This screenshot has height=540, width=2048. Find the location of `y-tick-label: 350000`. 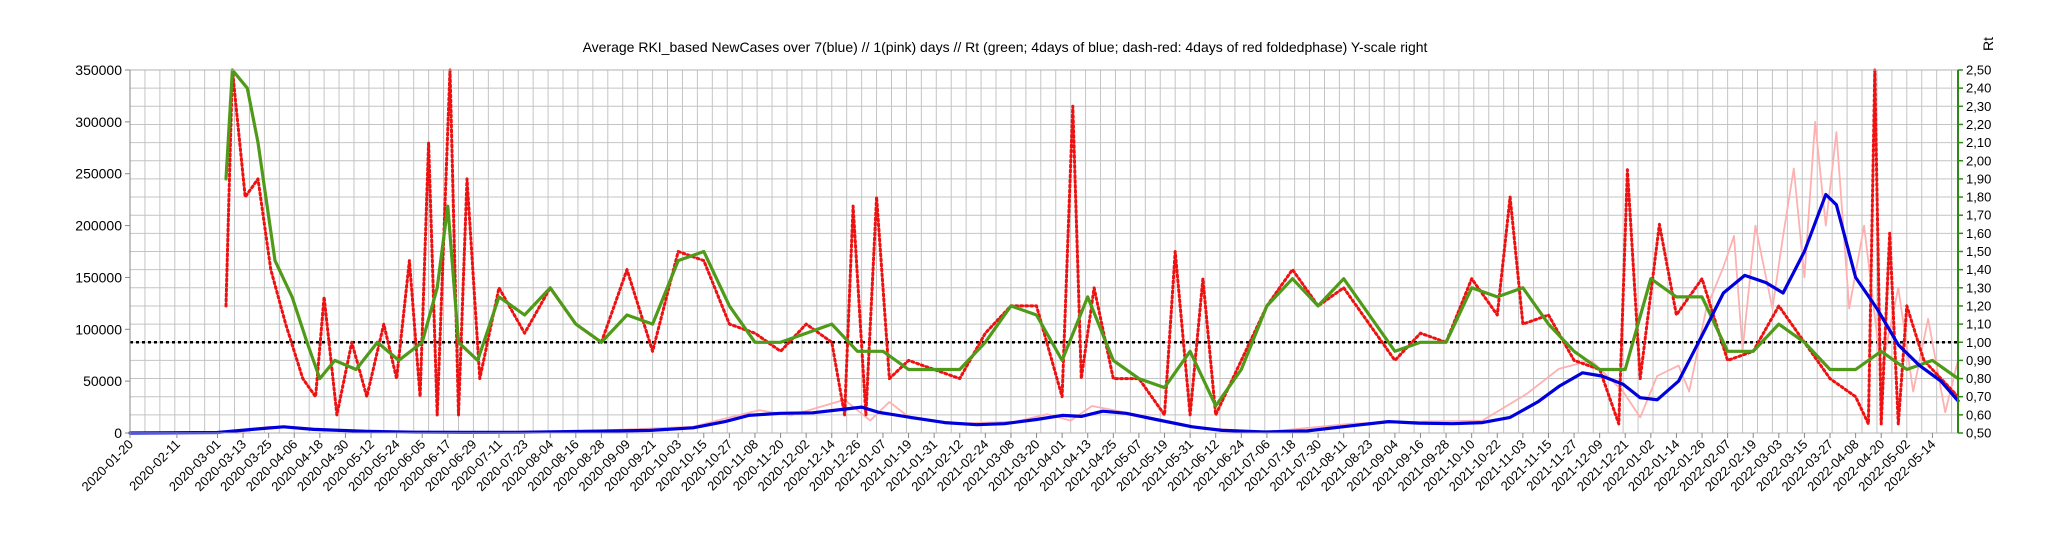

y-tick-label: 350000 is located at coordinates (98, 70).